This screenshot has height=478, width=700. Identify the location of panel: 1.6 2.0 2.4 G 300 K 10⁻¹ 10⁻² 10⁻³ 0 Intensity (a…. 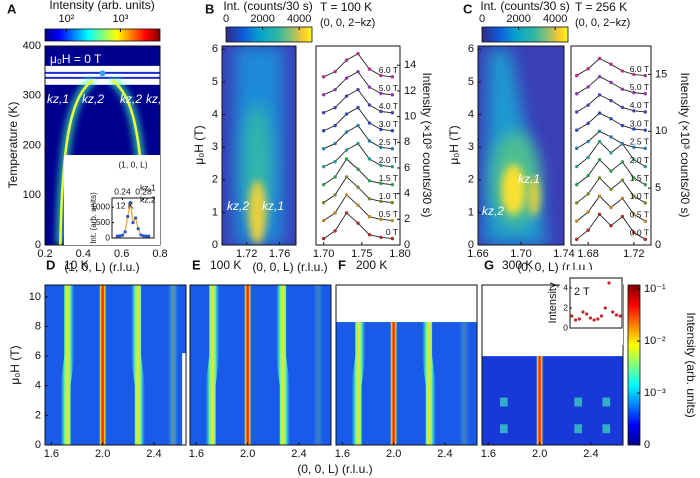
(589, 358).